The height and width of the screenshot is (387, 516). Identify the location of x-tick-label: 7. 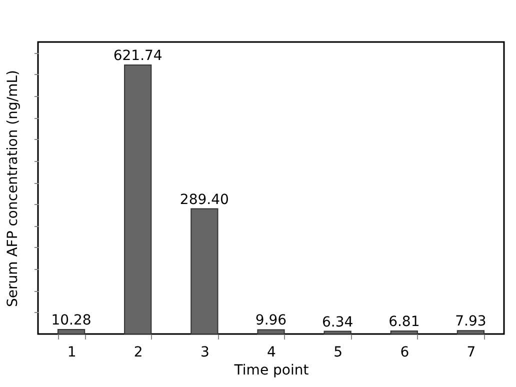
(471, 352).